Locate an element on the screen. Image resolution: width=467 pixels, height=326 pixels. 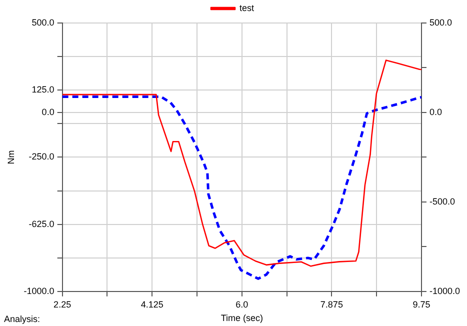
y-tick-label: 500.0 is located at coordinates (43, 22).